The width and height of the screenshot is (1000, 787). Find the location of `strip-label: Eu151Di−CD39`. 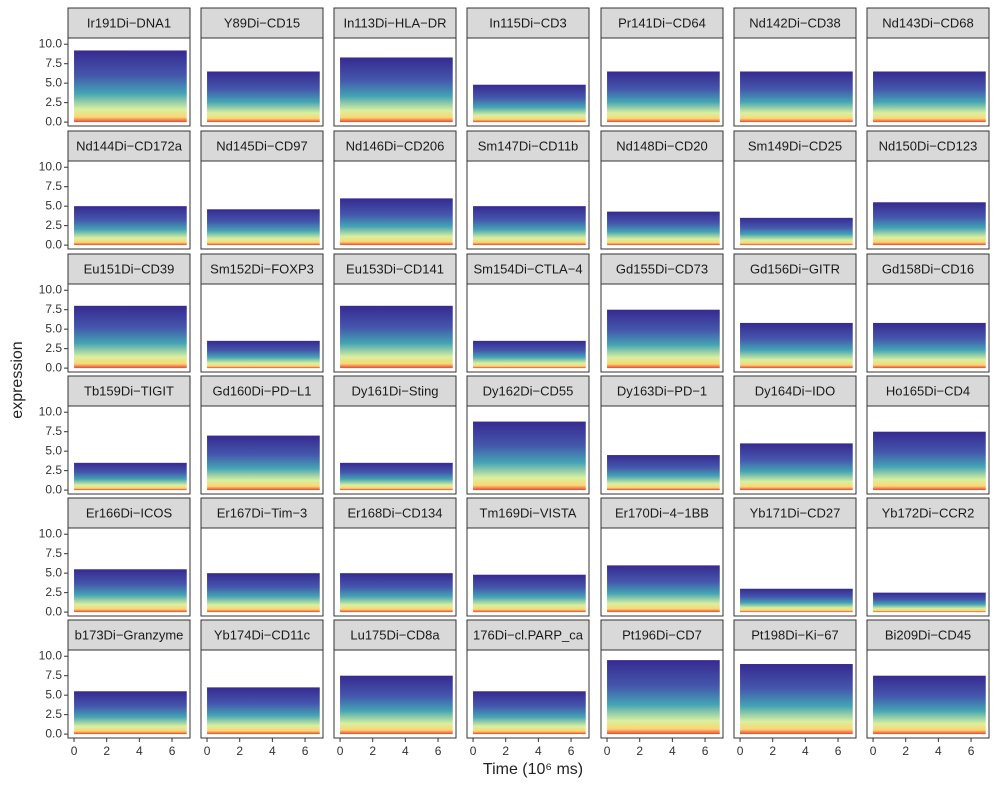

strip-label: Eu151Di−CD39 is located at coordinates (129, 268).